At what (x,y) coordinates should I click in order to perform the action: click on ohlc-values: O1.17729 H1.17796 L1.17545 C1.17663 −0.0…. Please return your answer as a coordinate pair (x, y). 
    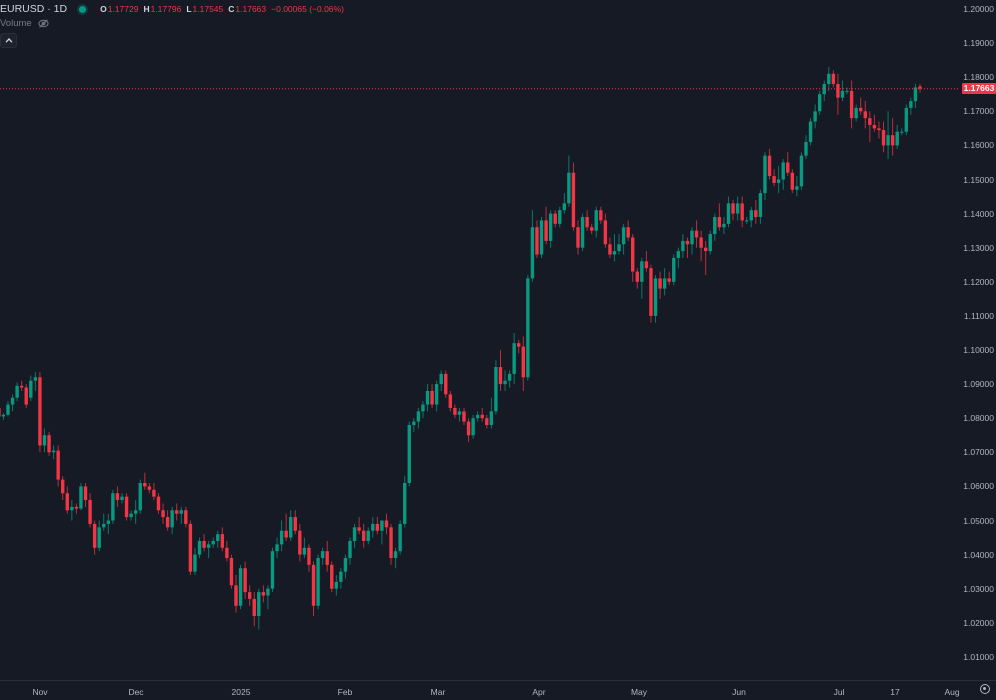
    Looking at the image, I should click on (222, 9).